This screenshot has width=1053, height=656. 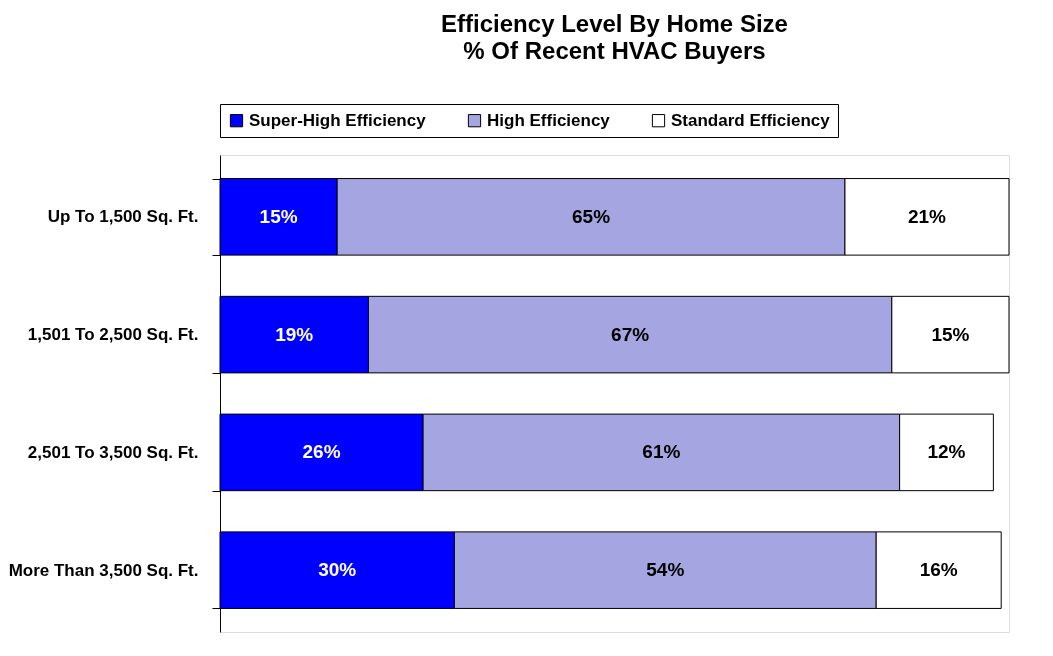 I want to click on data-label: 19%, so click(x=294, y=334).